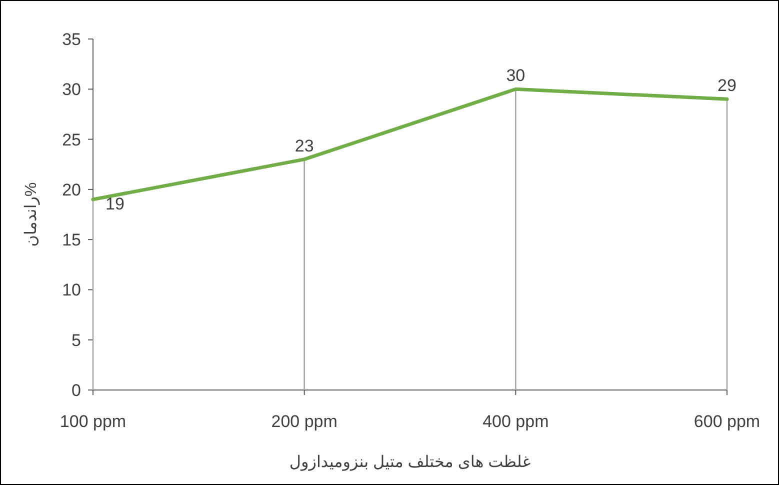  Describe the element at coordinates (727, 421) in the screenshot. I see `x-tick-label: 600 ppm` at that location.